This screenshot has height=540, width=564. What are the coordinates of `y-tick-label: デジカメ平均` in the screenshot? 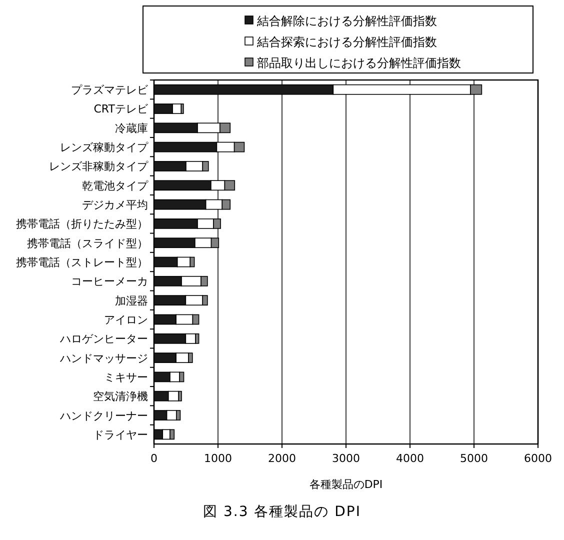 It's located at (115, 205).